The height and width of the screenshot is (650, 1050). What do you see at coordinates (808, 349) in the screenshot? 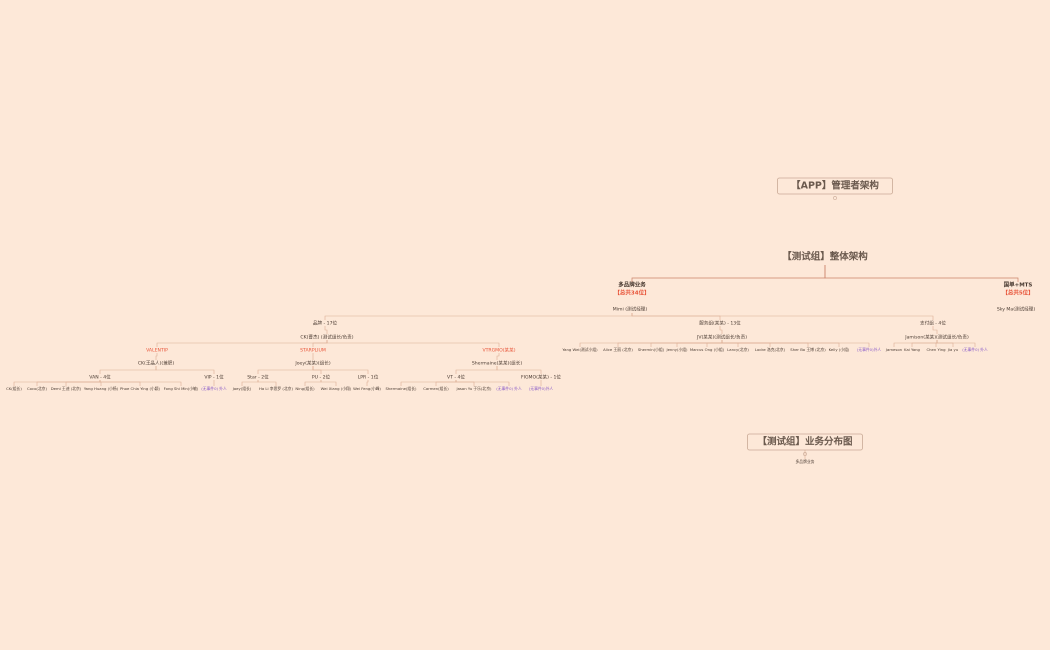
I see `node-label: Sher Bo 王博 (北京)` at bounding box center [808, 349].